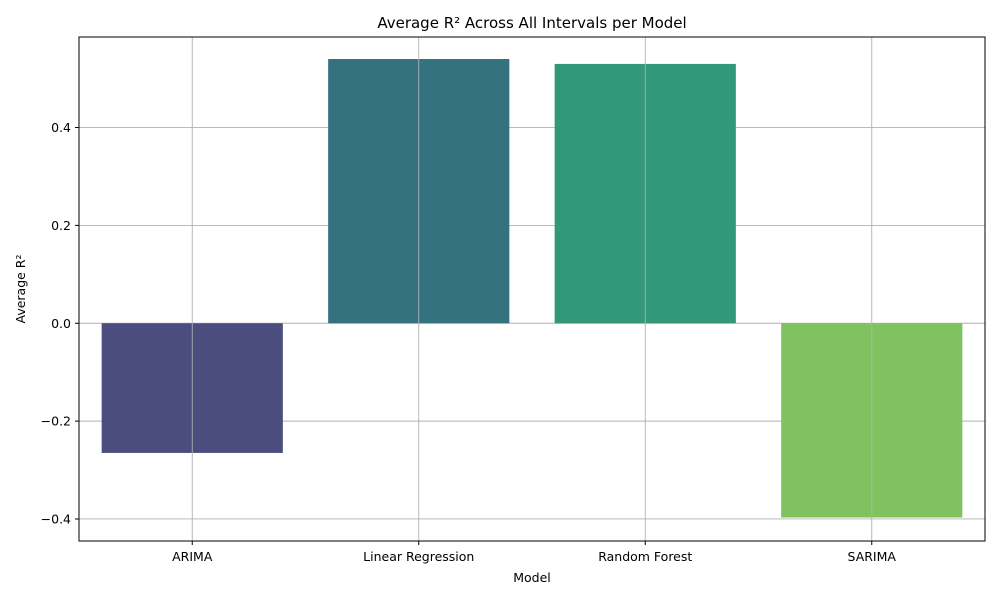 This screenshot has width=1000, height=600. I want to click on y-tick-label: 0.2, so click(61, 225).